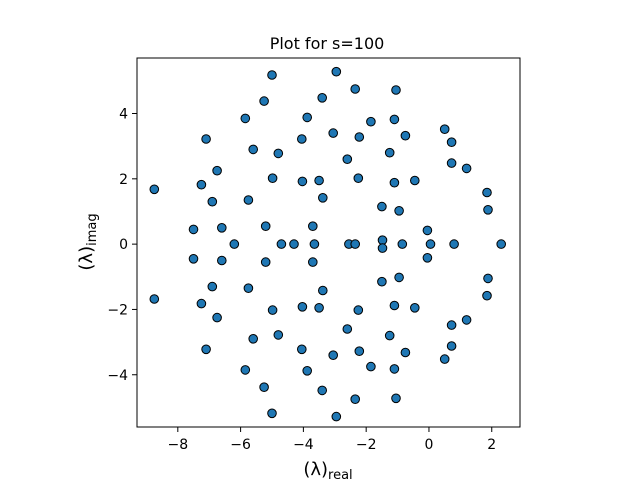 This screenshot has width=640, height=480. What do you see at coordinates (303, 445) in the screenshot?
I see `x-tick-label: −4` at bounding box center [303, 445].